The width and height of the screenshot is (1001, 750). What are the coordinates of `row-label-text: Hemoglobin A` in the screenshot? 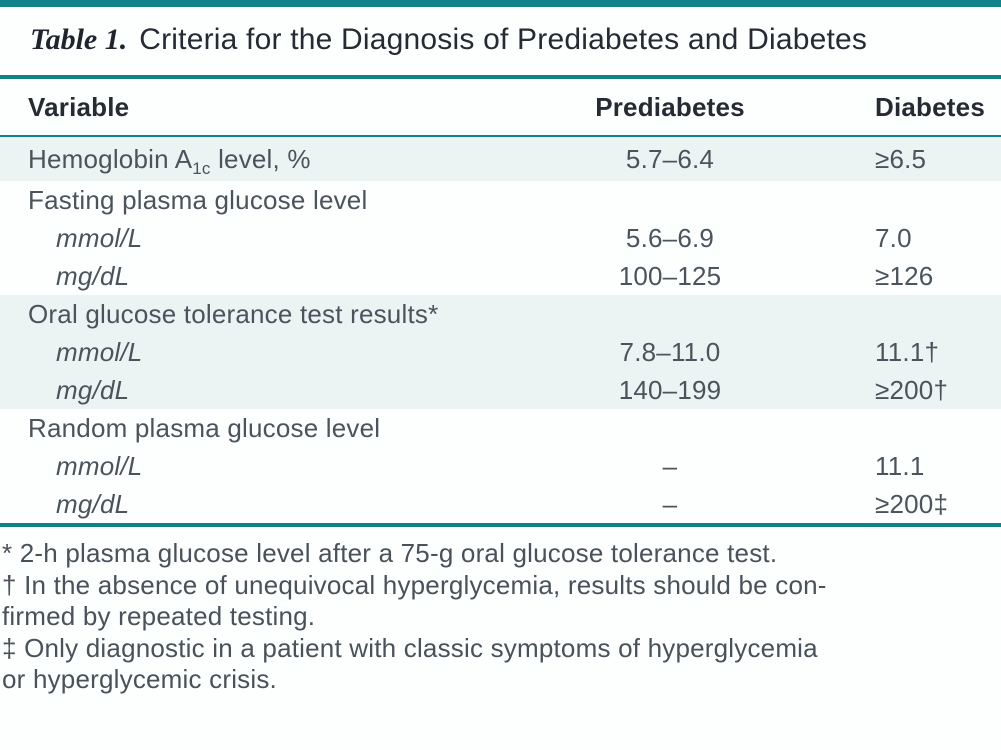 It's located at (110, 158).